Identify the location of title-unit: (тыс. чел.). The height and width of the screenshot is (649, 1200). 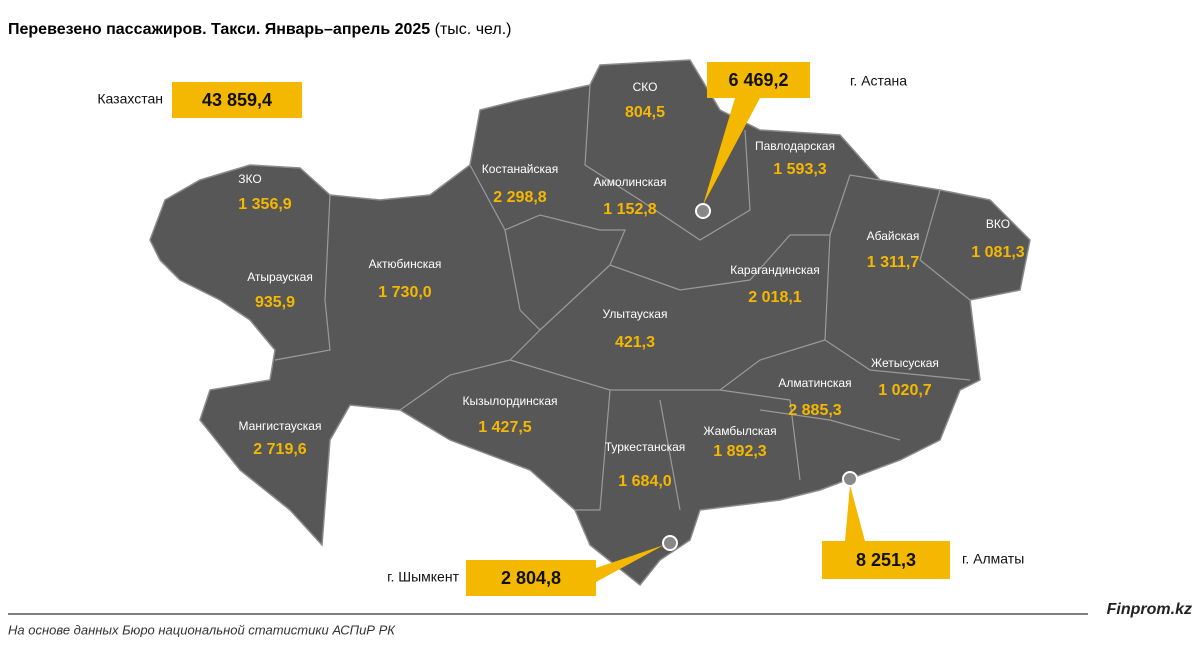
(473, 29).